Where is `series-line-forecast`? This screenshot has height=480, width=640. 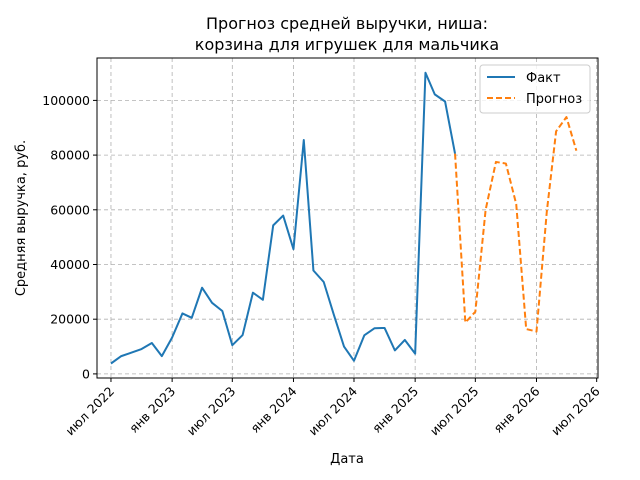 series-line-forecast is located at coordinates (516, 224).